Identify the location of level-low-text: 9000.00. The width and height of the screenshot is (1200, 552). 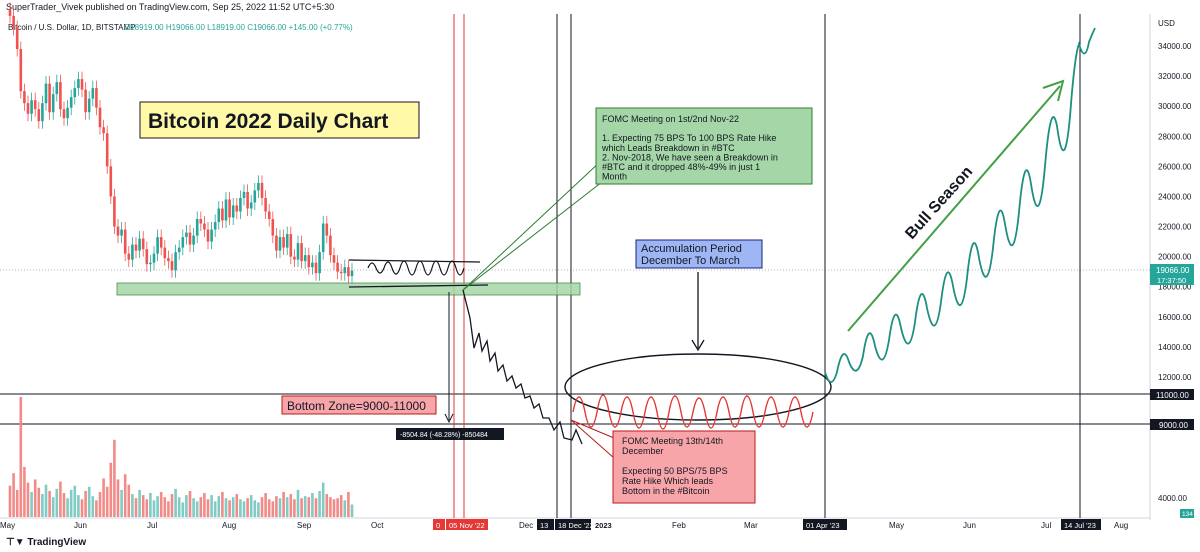
(1173, 425).